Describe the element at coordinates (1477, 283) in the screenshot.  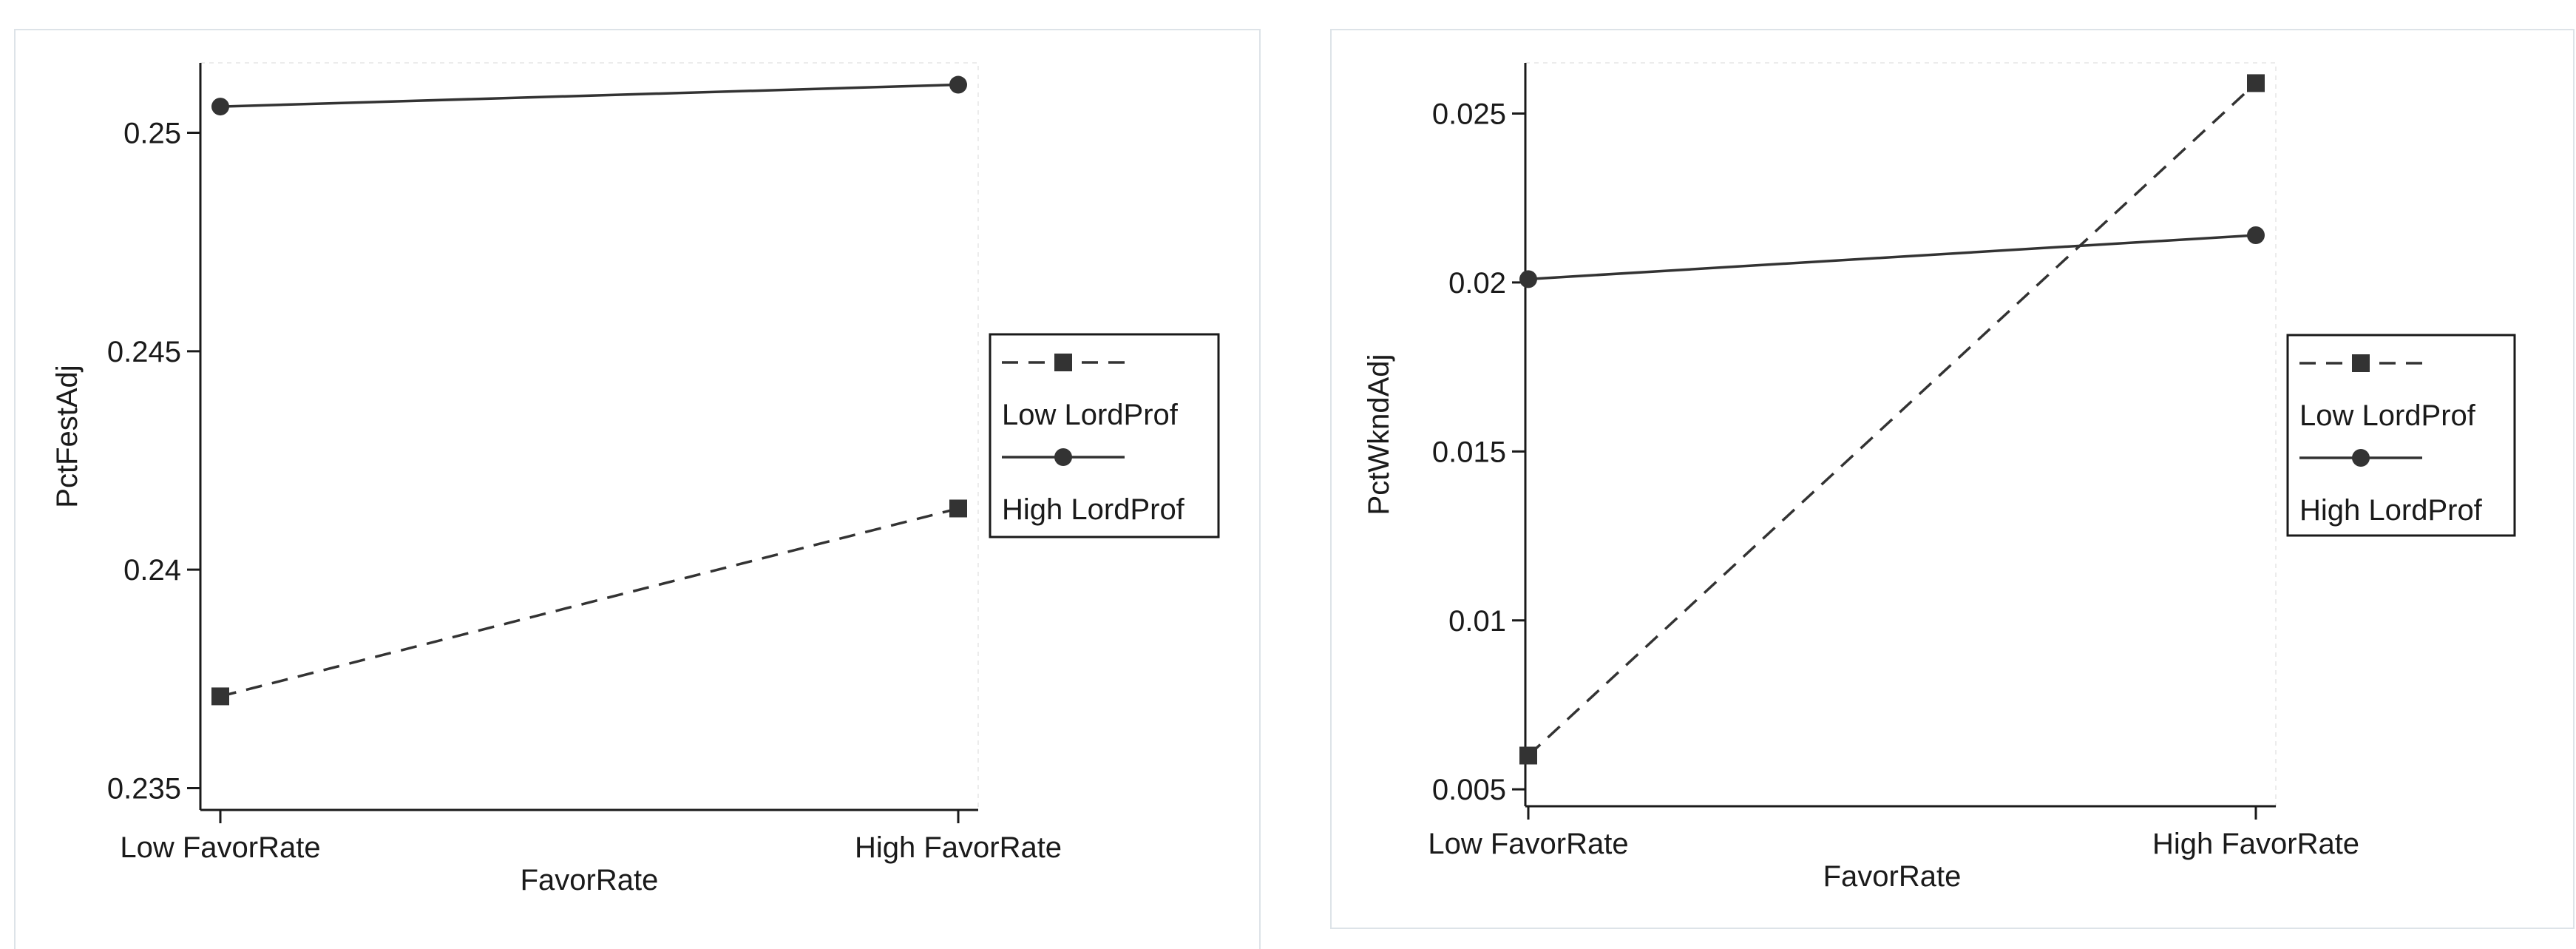
I see `y-tick-label: 0.02` at that location.